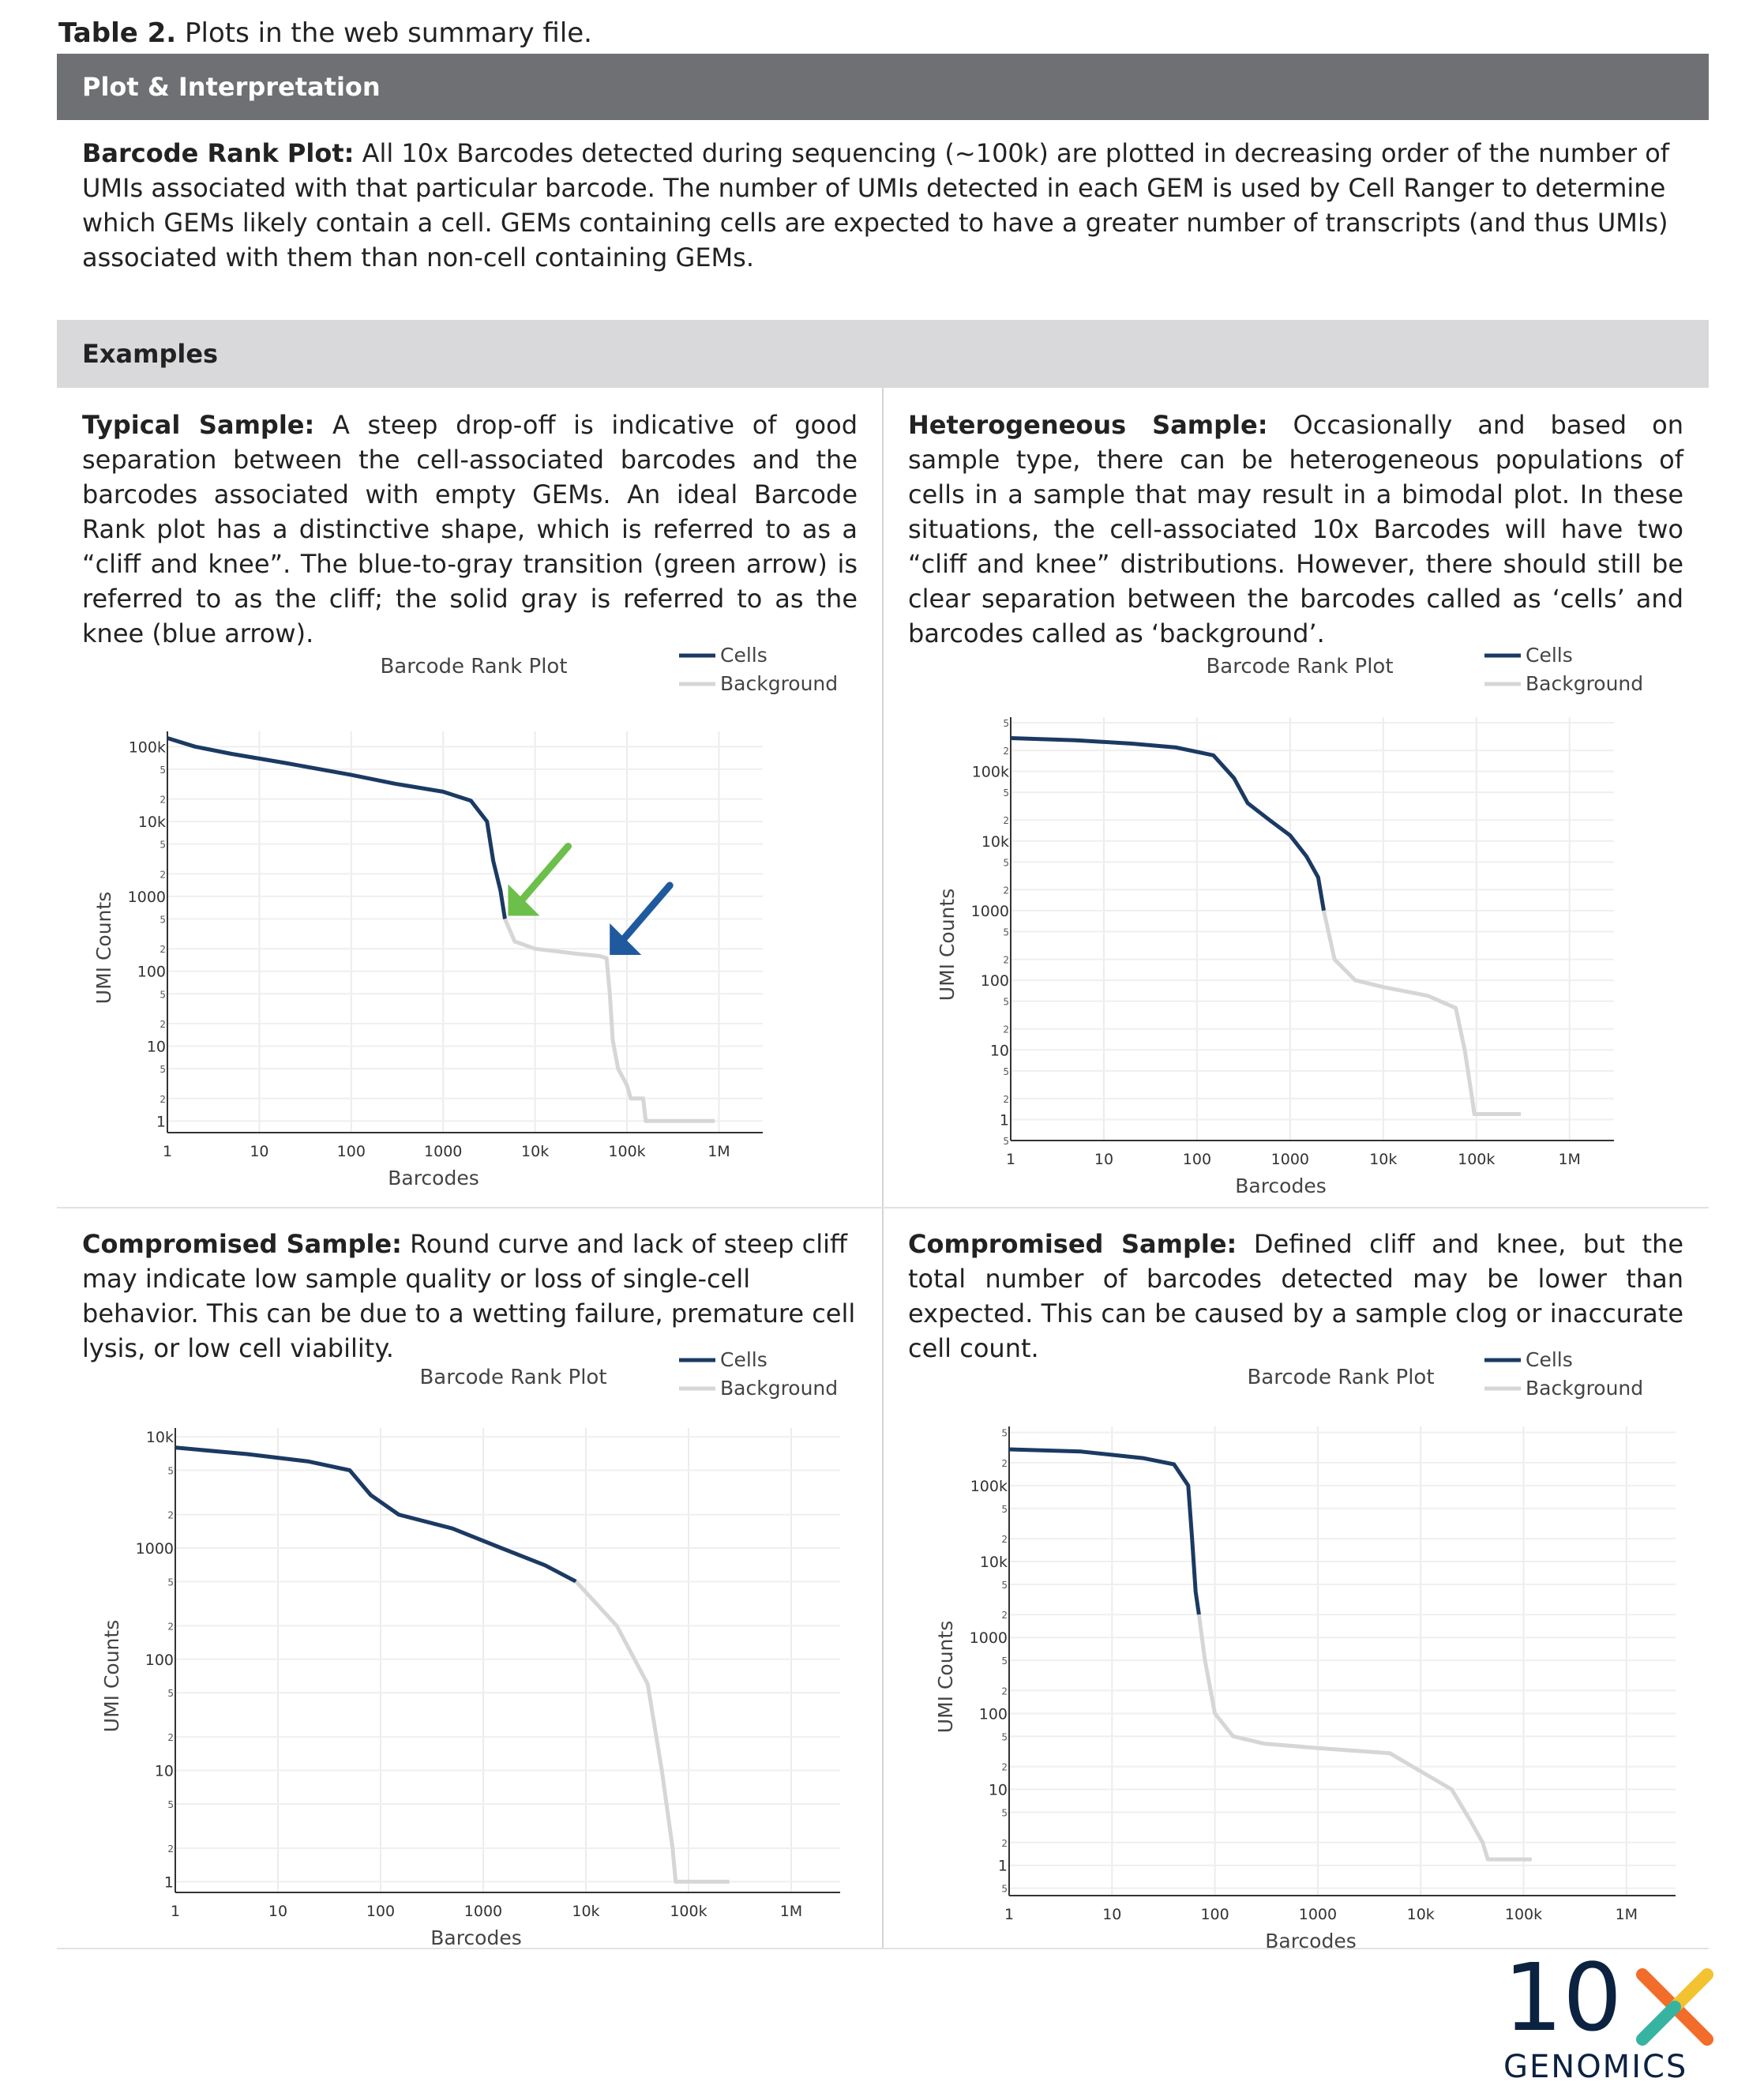 This screenshot has height=2082, width=1764. What do you see at coordinates (524, 900) in the screenshot?
I see `green-arrow-head` at bounding box center [524, 900].